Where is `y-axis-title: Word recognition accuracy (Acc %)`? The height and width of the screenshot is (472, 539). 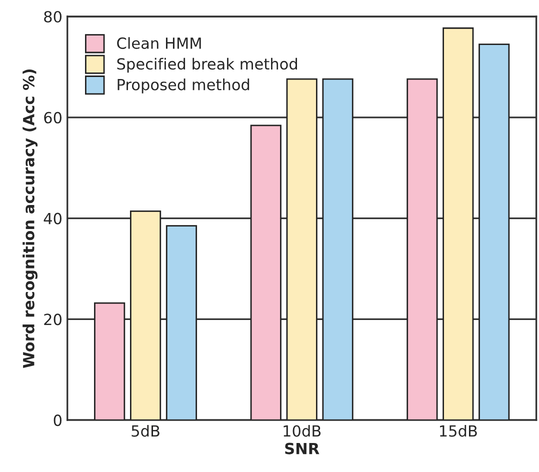 y-axis-title: Word recognition accuracy (Acc %) is located at coordinates (30, 218).